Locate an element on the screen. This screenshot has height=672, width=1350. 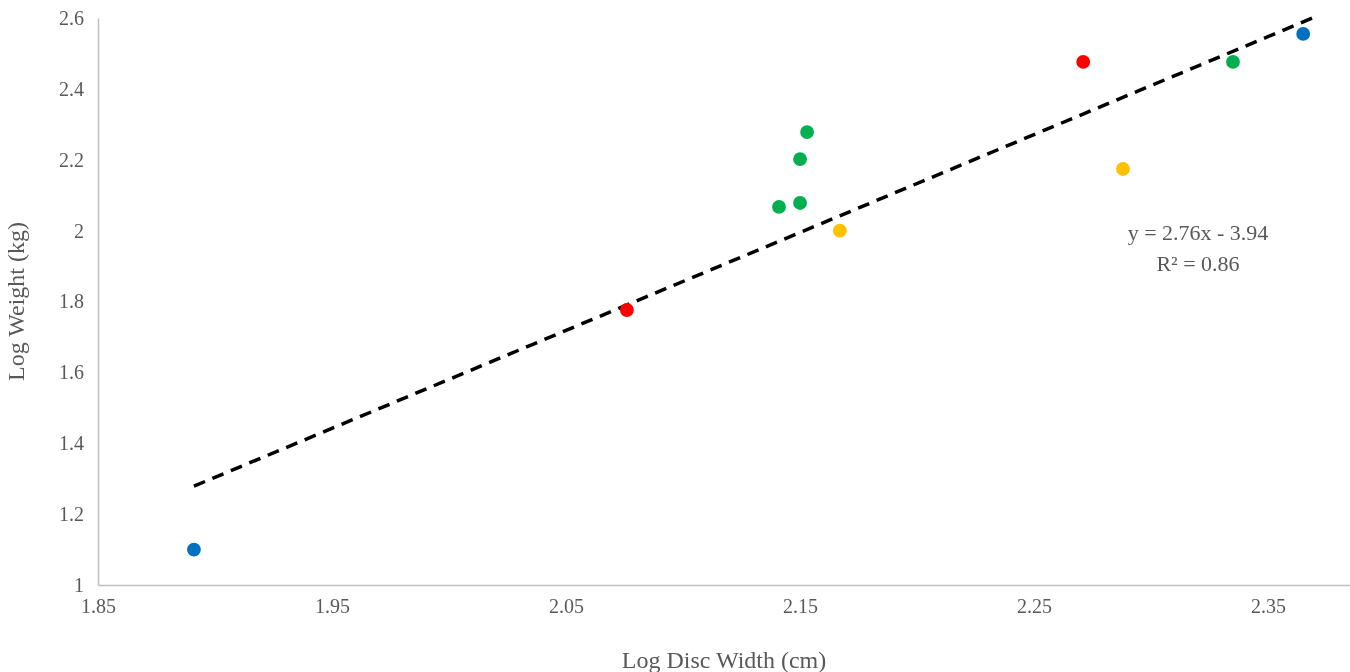
y-tick-label: 2.2 is located at coordinates (71, 159).